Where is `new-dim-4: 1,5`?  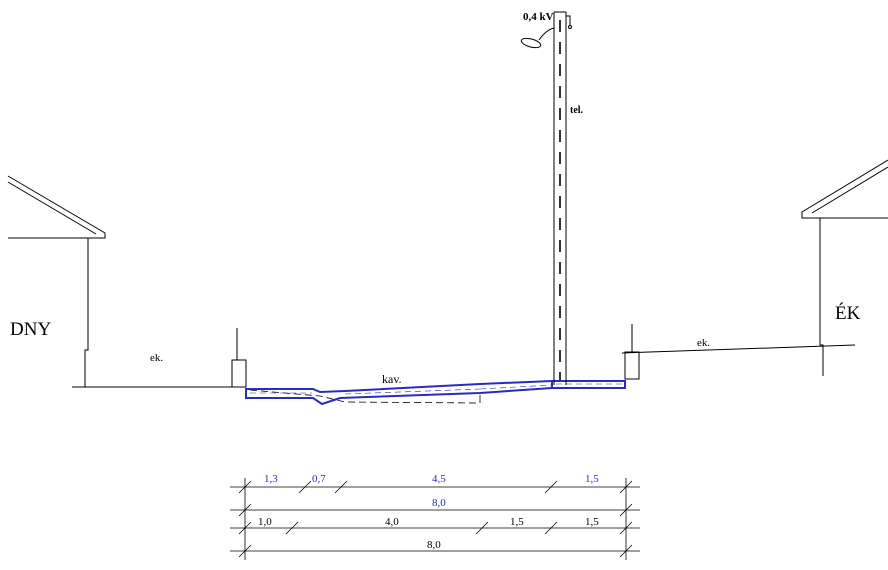
new-dim-4: 1,5 is located at coordinates (592, 479).